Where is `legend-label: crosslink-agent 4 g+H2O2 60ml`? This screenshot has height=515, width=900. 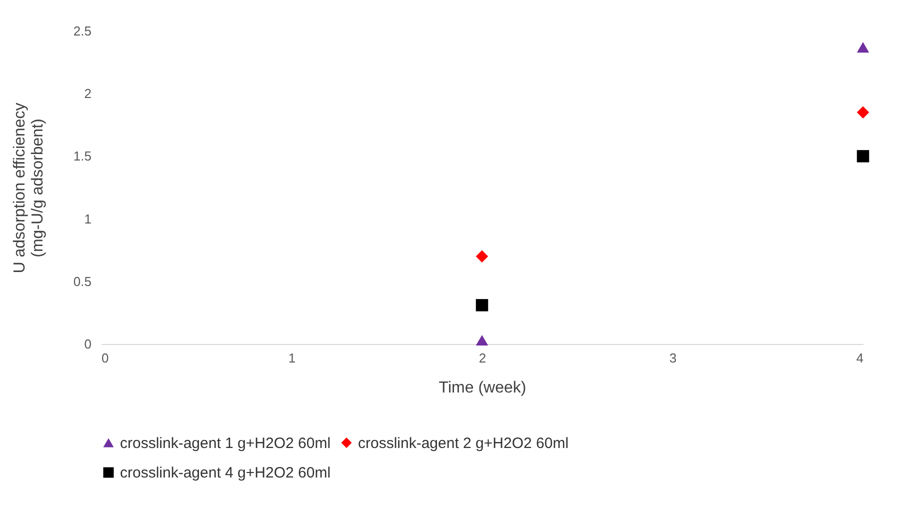 legend-label: crosslink-agent 4 g+H2O2 60ml is located at coordinates (225, 473).